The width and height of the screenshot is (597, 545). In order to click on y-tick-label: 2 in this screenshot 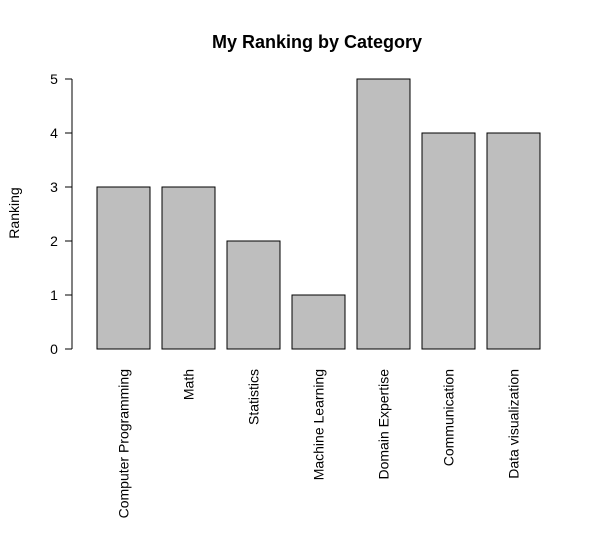, I will do `click(54, 241)`.